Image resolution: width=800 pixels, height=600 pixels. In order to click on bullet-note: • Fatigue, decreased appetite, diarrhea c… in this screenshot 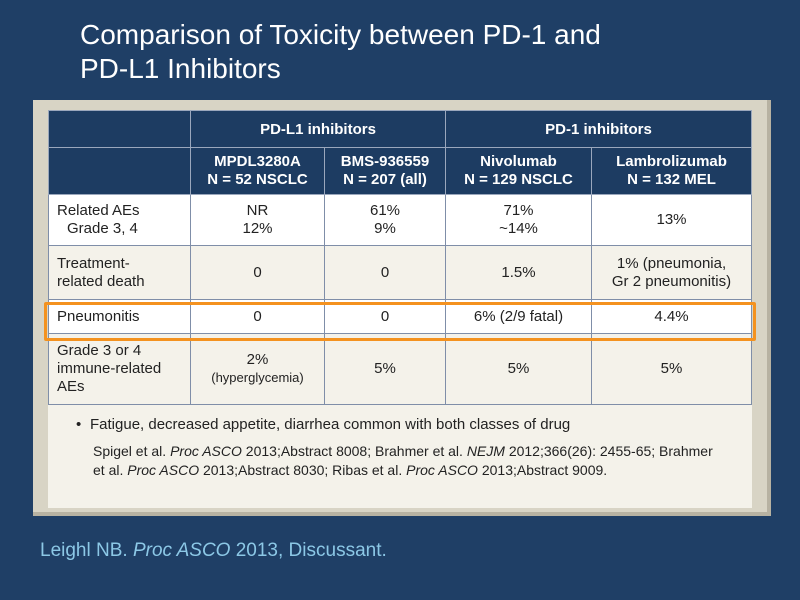, I will do `click(323, 424)`.